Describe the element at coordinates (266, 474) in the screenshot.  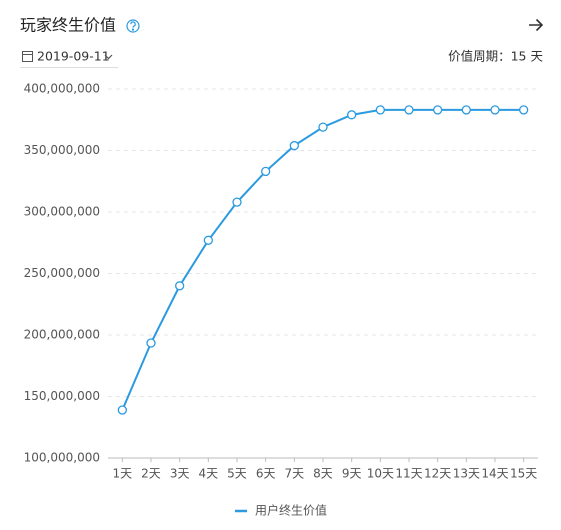
I see `x-tick-label: 6天` at that location.